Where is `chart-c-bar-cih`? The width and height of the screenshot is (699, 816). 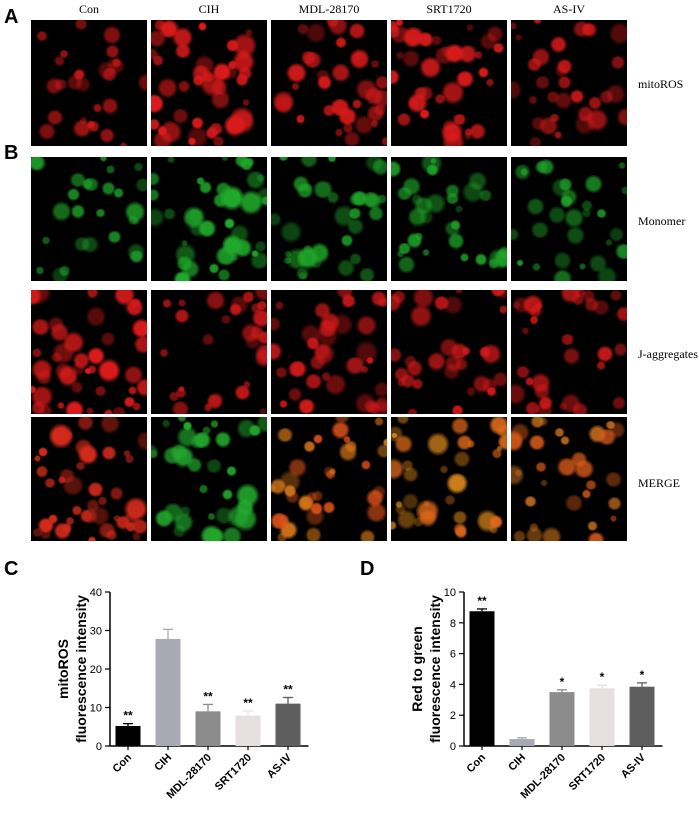 chart-c-bar-cih is located at coordinates (168, 692).